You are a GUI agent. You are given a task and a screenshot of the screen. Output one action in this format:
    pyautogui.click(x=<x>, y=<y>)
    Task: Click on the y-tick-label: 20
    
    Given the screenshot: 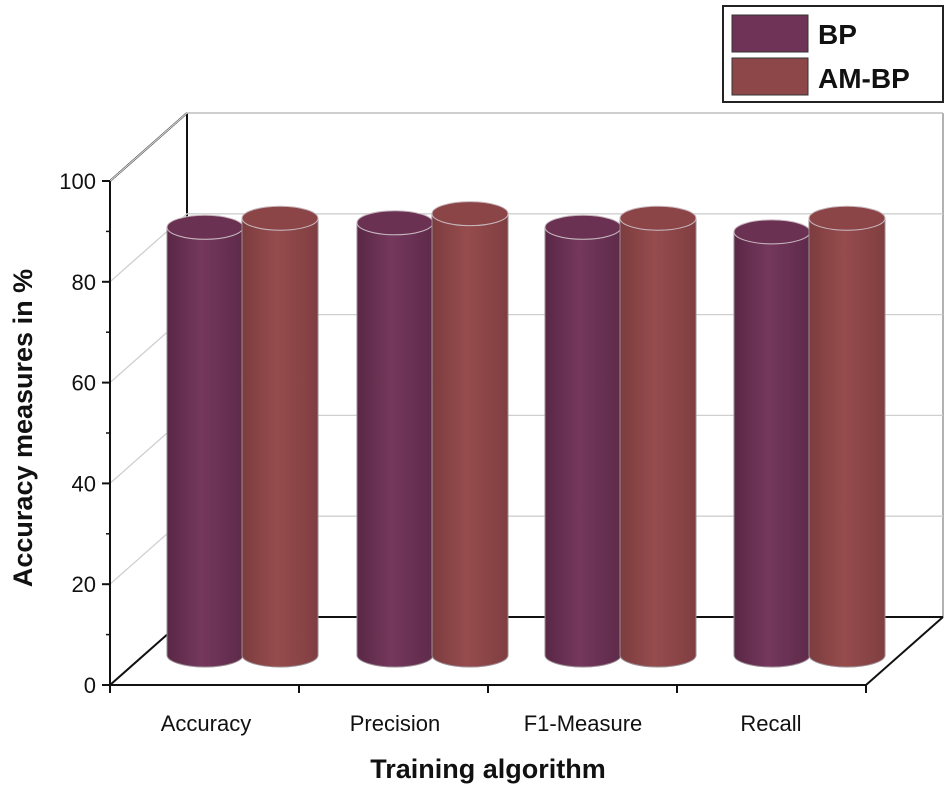 What is the action you would take?
    pyautogui.click(x=84, y=584)
    